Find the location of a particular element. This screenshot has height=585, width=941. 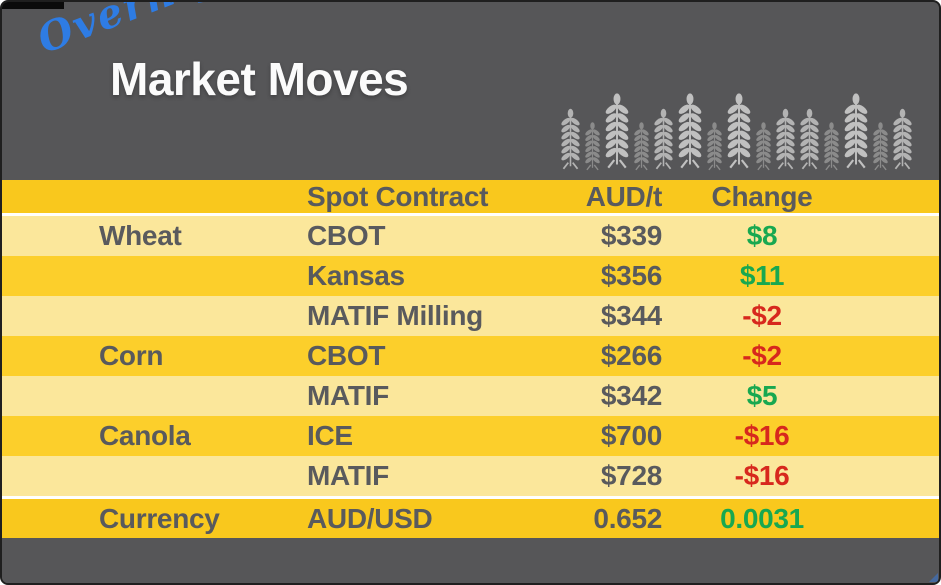

table-row: Canola ICE $700 -$16 is located at coordinates (470, 436).